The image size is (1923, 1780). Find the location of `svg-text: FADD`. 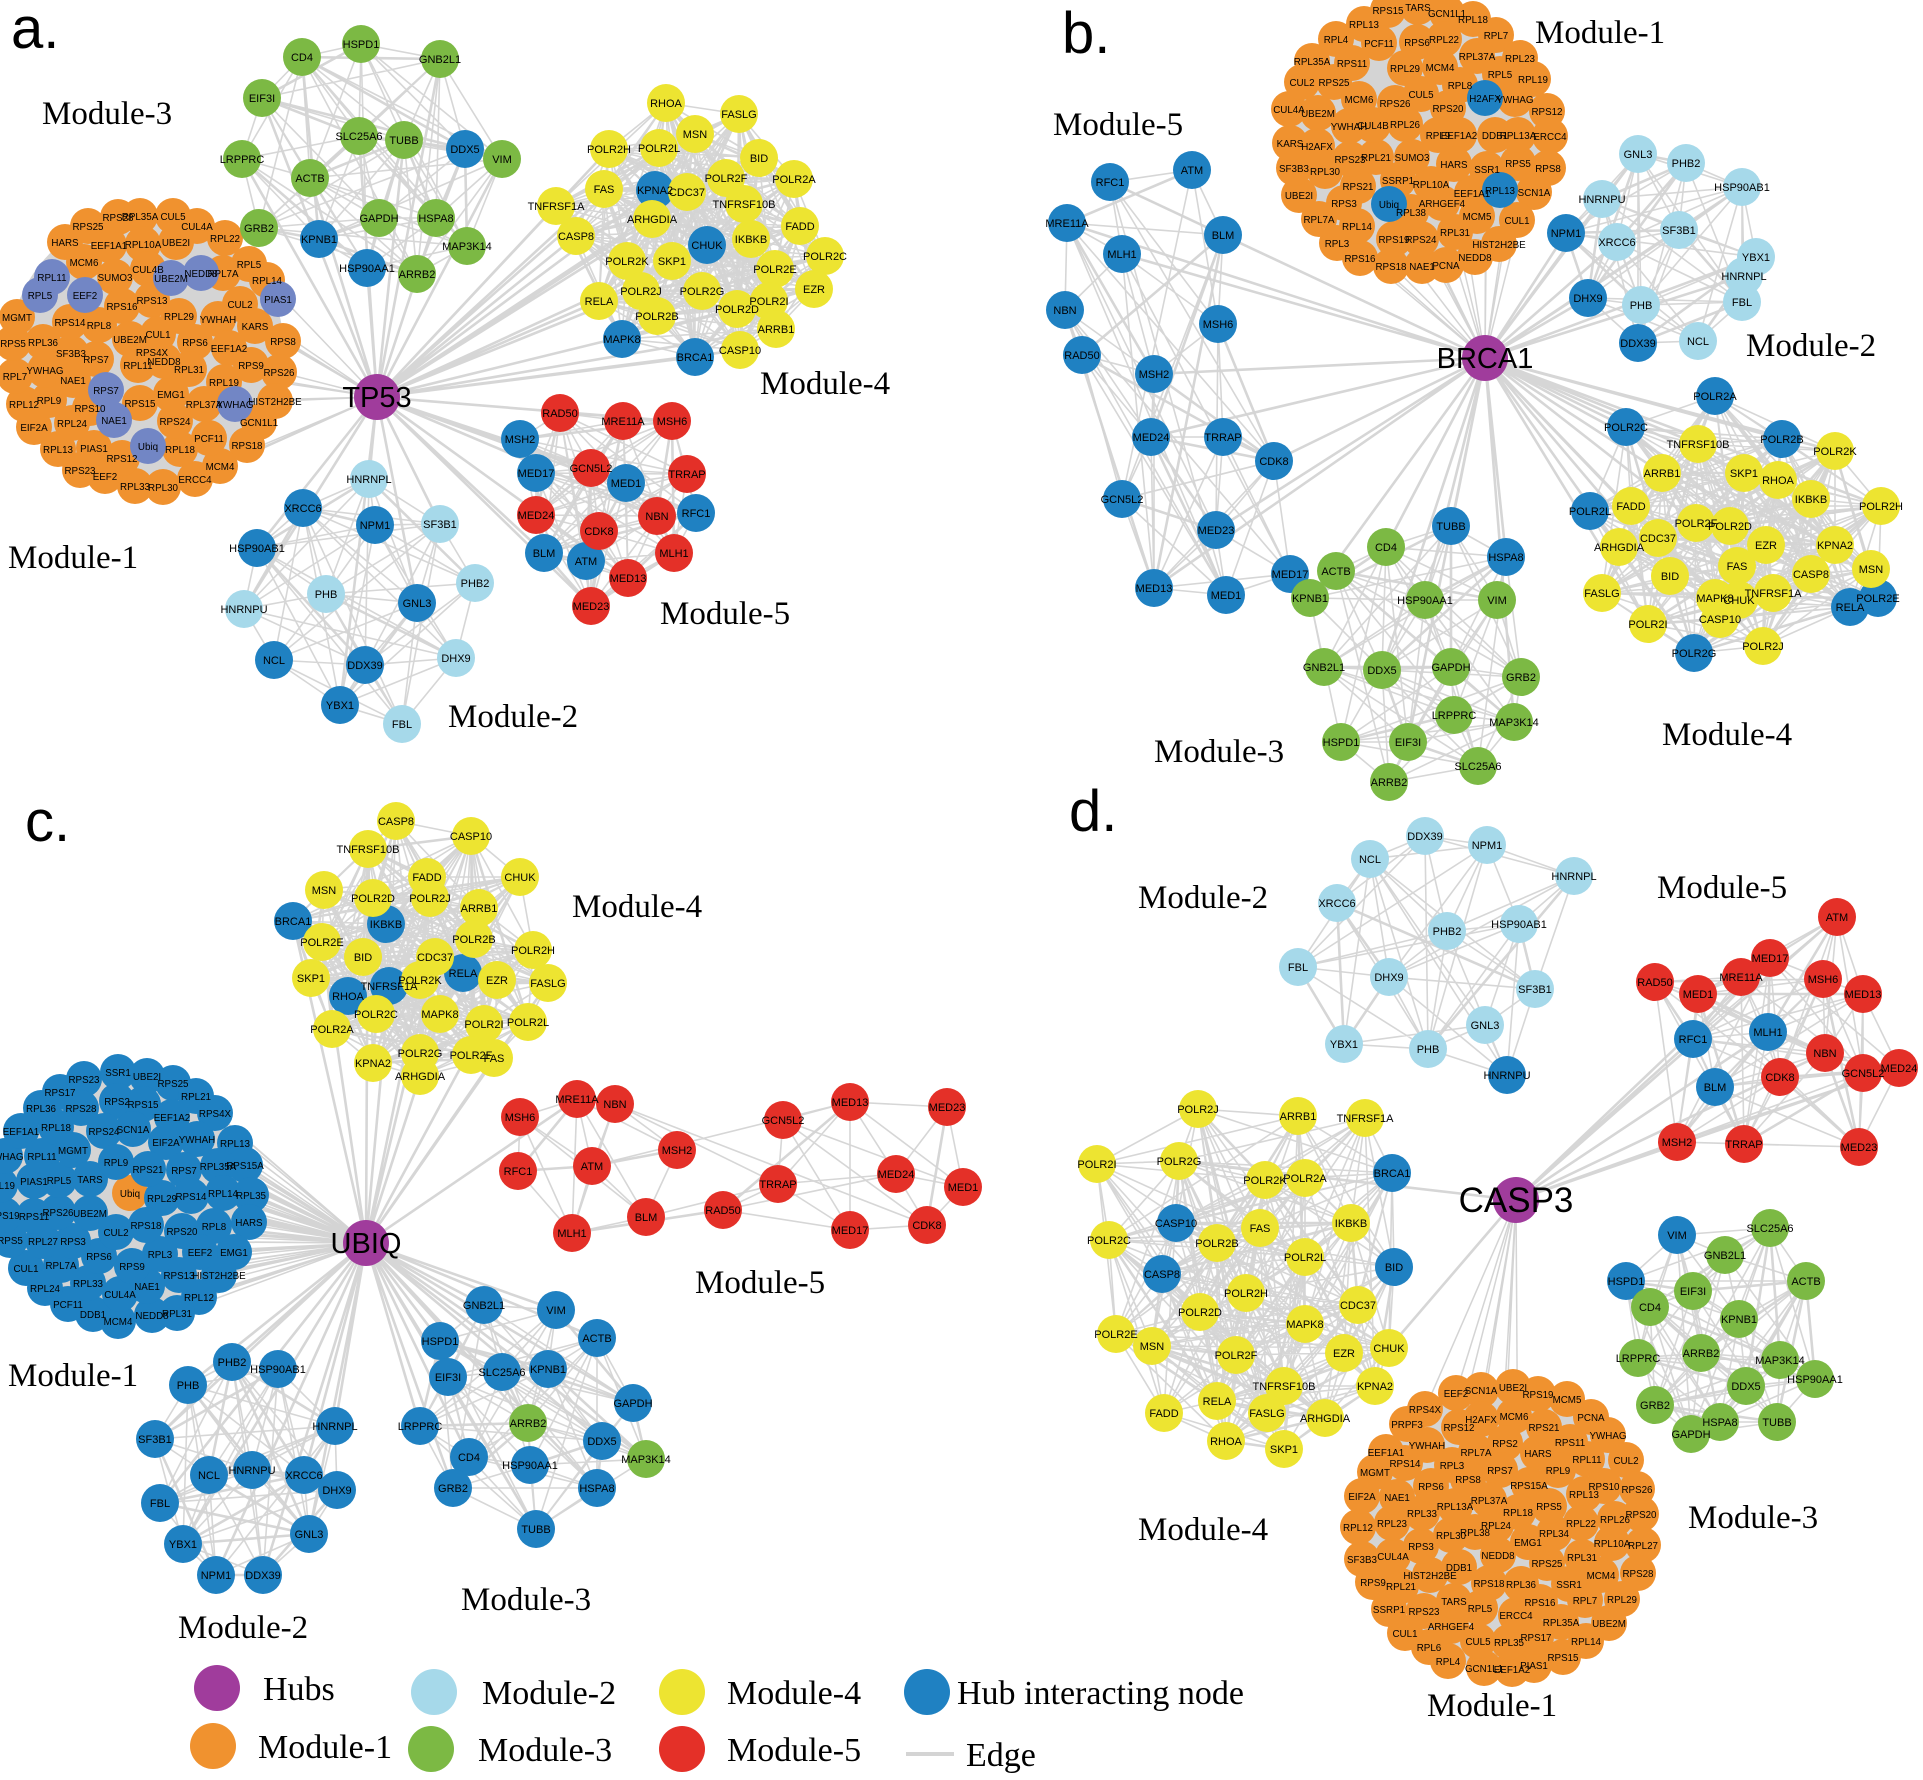

svg-text: FADD is located at coordinates (1163, 1414).